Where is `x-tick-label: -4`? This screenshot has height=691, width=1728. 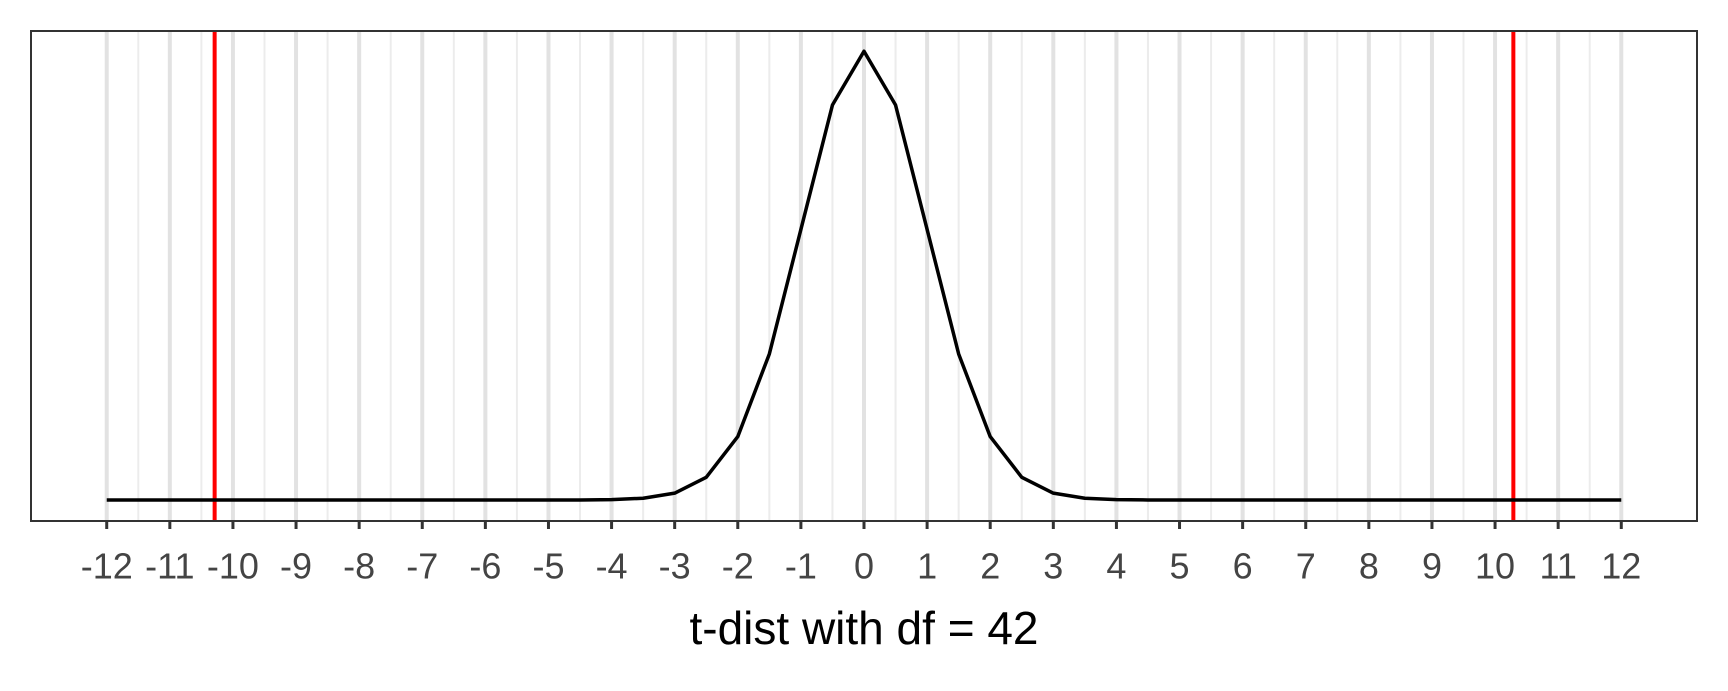 x-tick-label: -4 is located at coordinates (612, 566).